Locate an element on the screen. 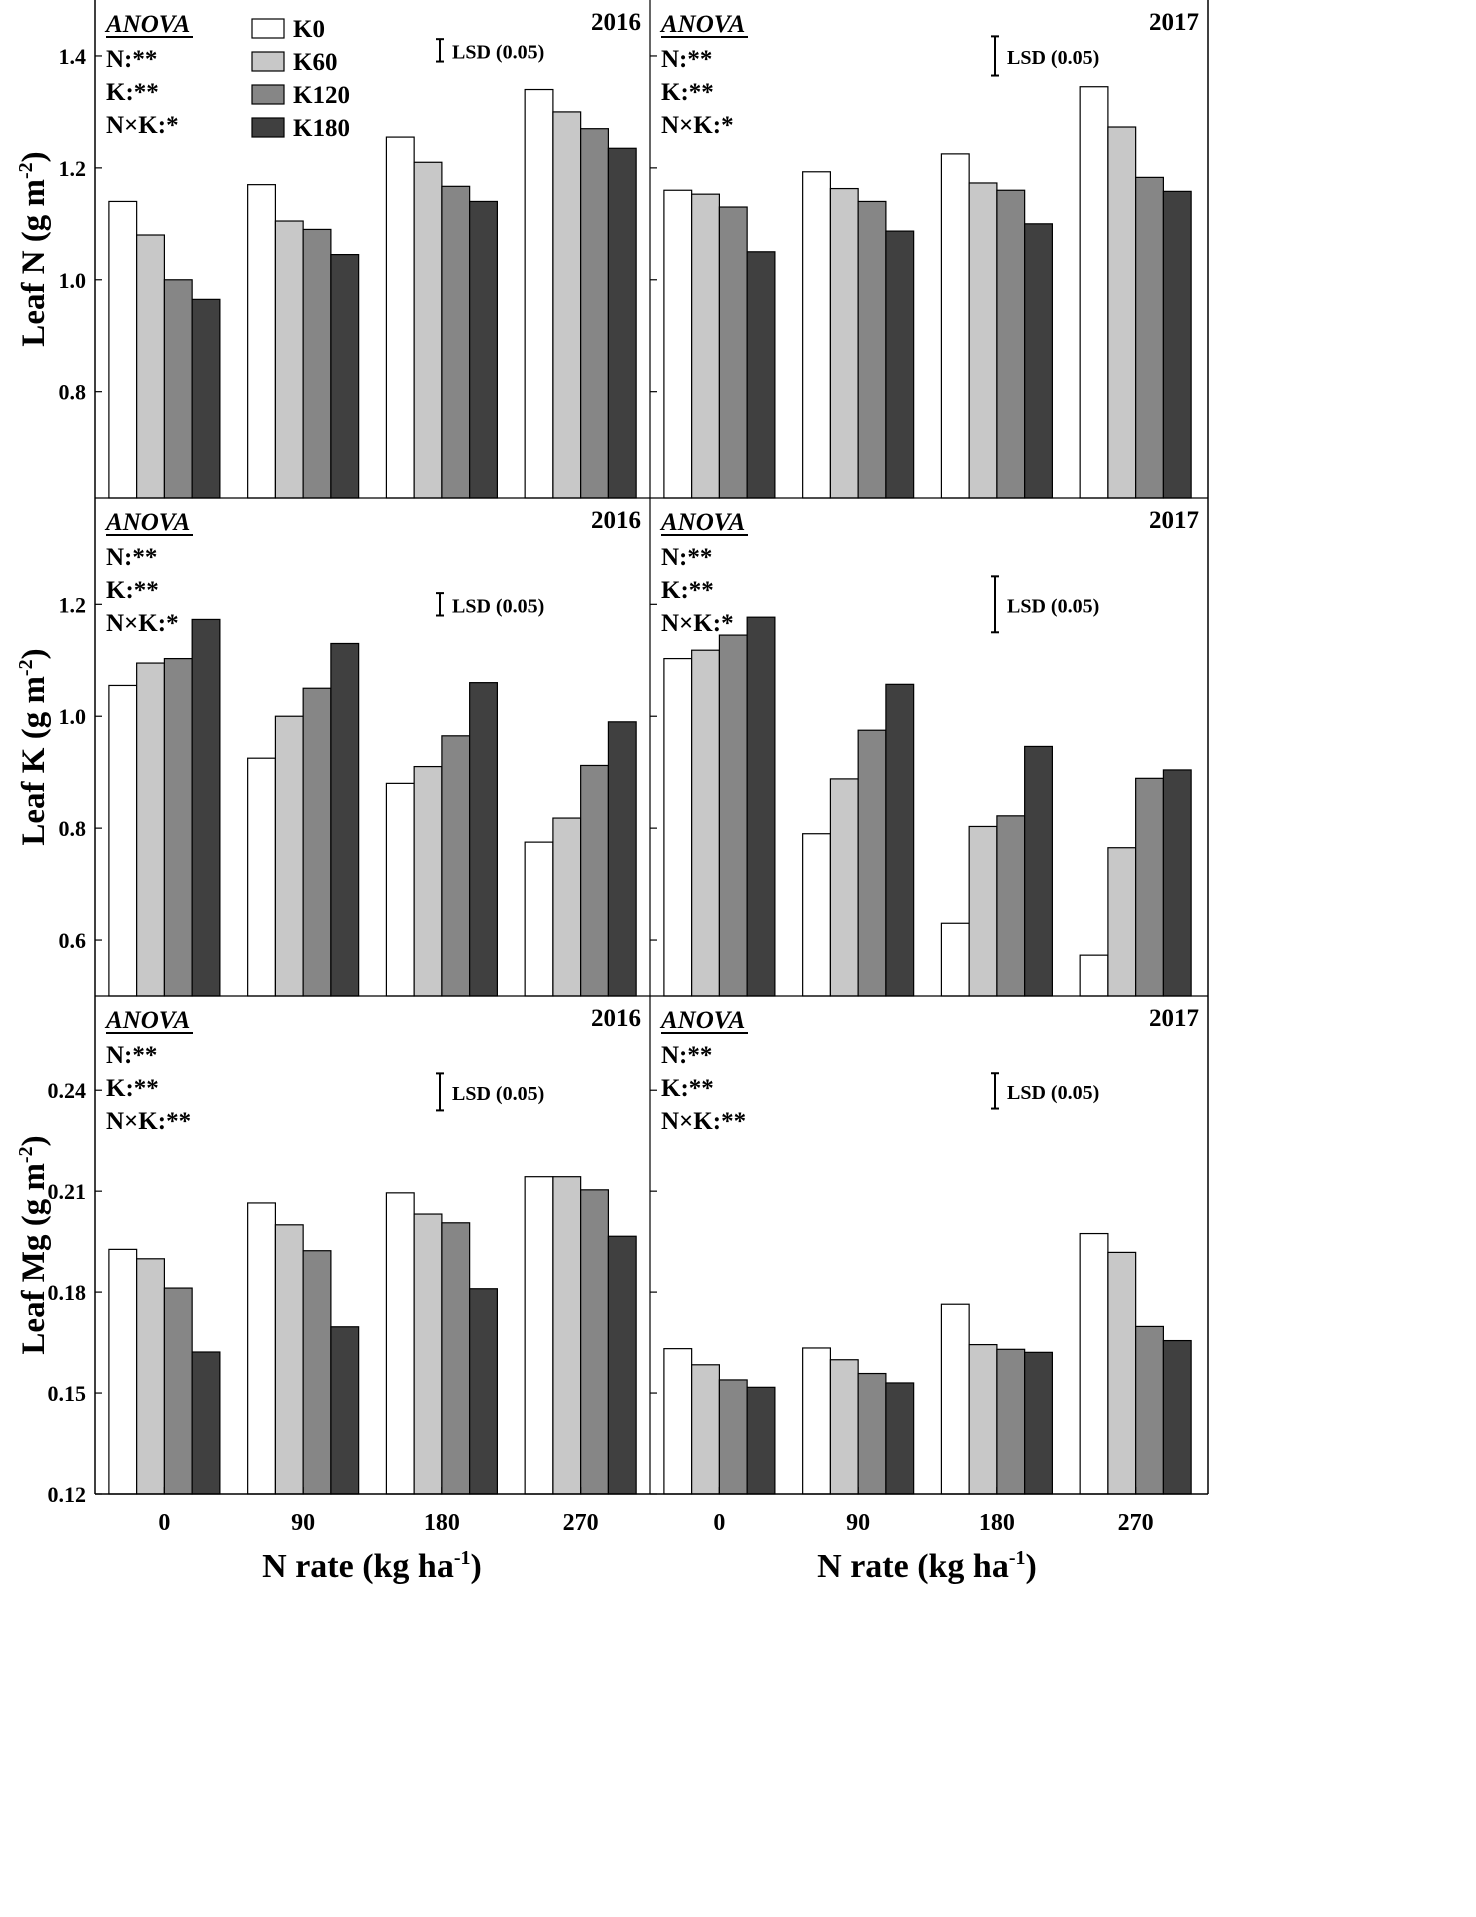  legend-swatch-k60 is located at coordinates (268, 61).